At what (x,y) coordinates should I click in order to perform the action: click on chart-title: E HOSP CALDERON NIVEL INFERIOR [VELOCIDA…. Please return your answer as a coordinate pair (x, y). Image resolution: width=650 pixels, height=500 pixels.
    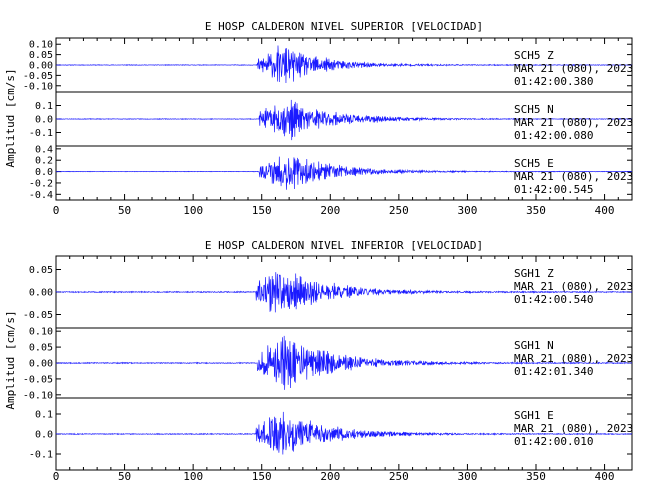
    Looking at the image, I should click on (344, 245).